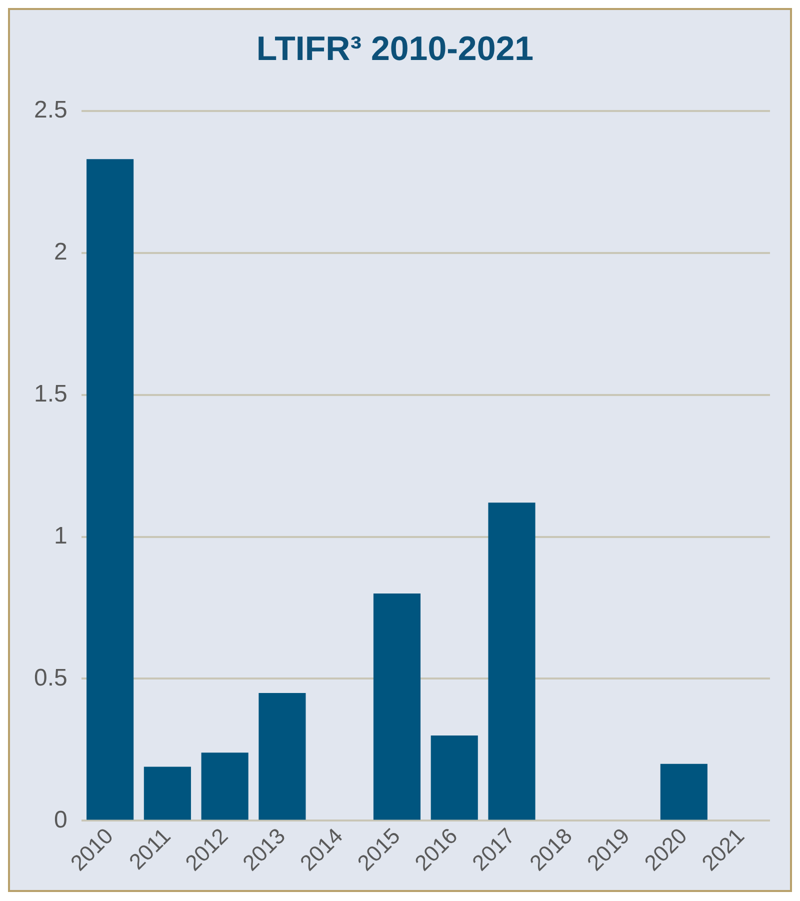  Describe the element at coordinates (51, 394) in the screenshot. I see `y-tick-label: 1.5` at that location.